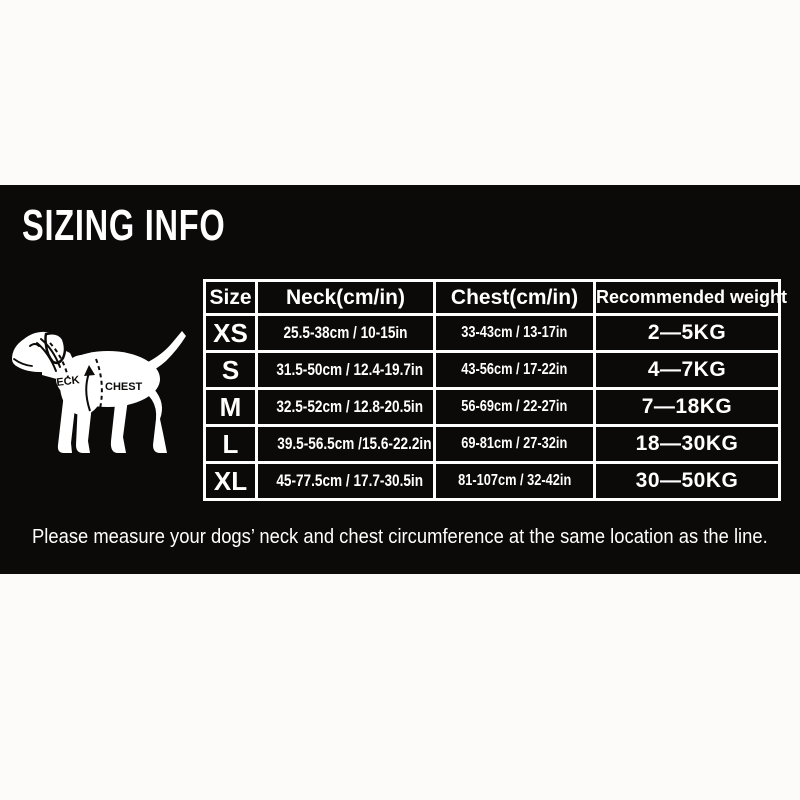  I want to click on col-header-size: Size, so click(230, 297).